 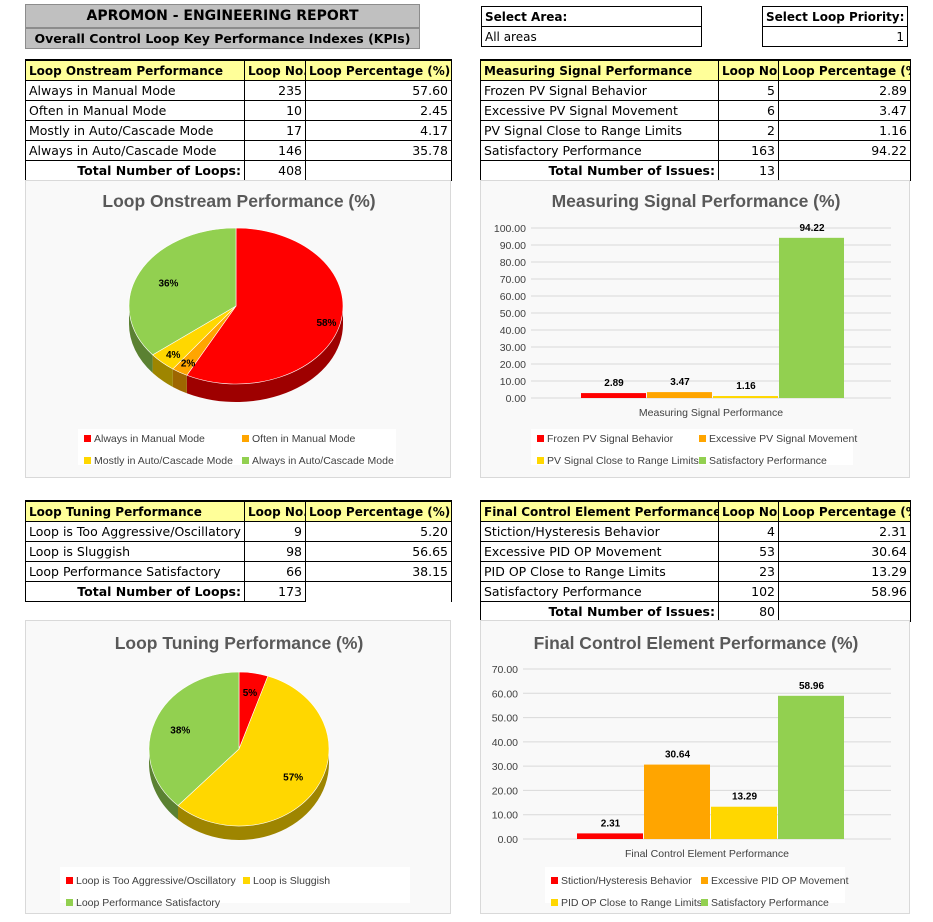 I want to click on loop-percentage: 57.60, so click(x=378, y=90).